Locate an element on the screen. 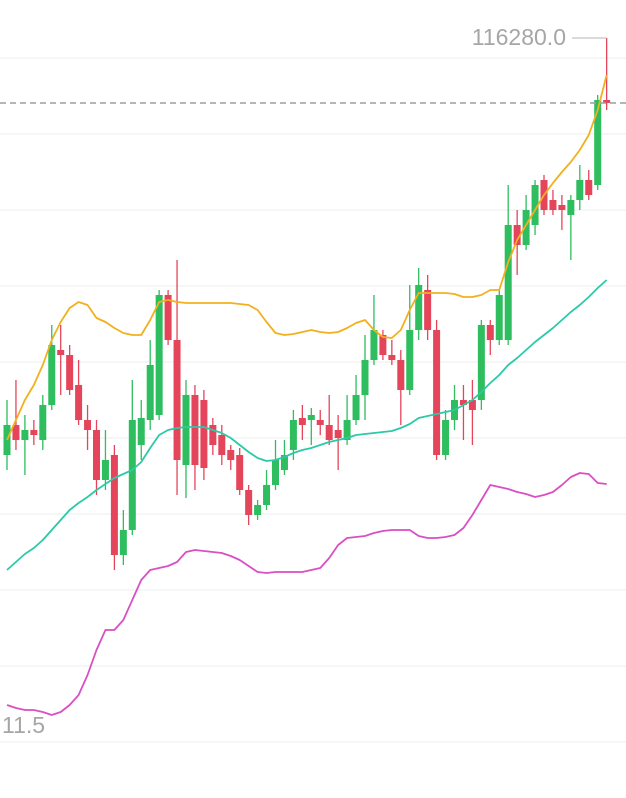 The width and height of the screenshot is (626, 798). min-label: 11.5 is located at coordinates (23, 725).